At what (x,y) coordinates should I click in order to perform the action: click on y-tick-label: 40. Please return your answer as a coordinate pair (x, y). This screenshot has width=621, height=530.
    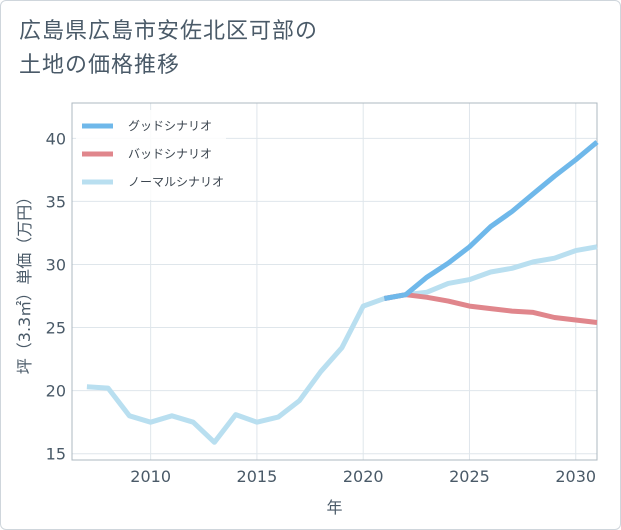
    Looking at the image, I should click on (56, 138).